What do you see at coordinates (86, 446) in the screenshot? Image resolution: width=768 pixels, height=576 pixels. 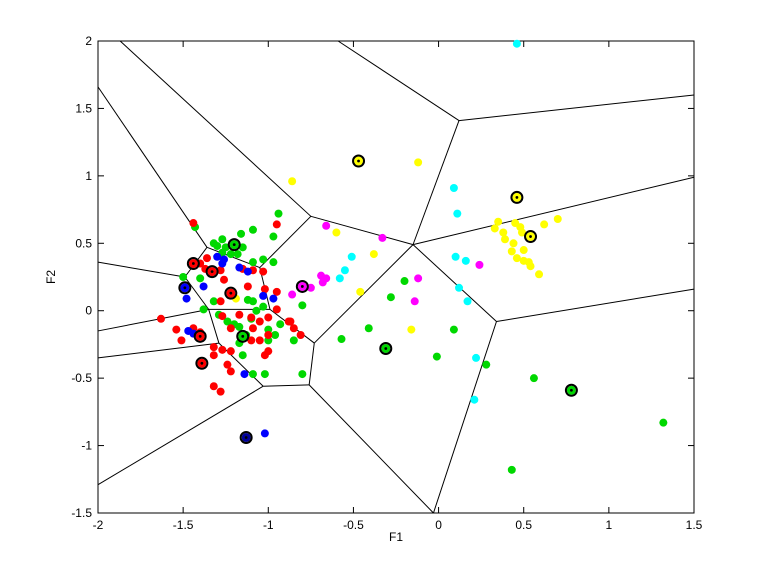 I see `y-tick-label: -1` at bounding box center [86, 446].